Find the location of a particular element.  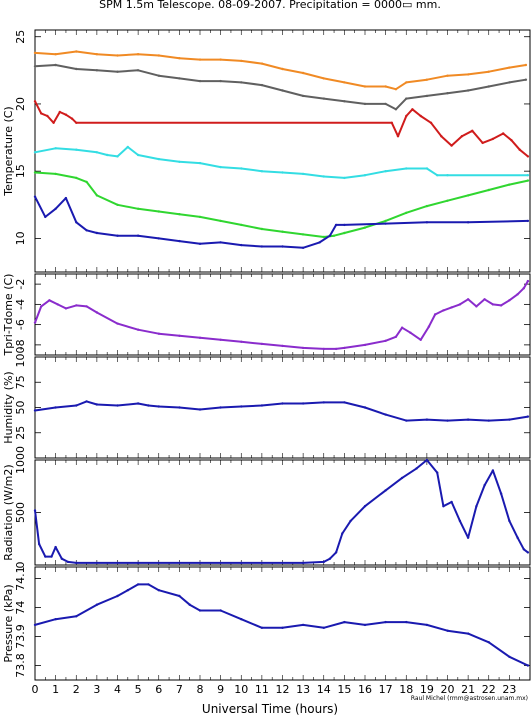

x-tick-label: 15 is located at coordinates (344, 689).